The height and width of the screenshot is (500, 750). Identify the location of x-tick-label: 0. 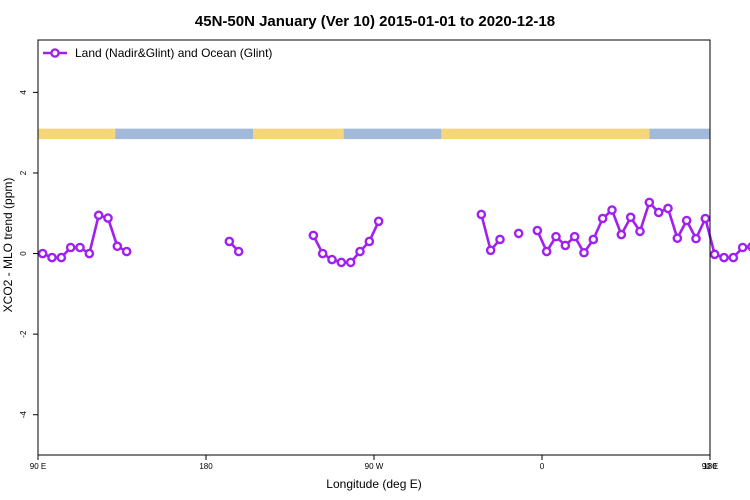
(542, 466).